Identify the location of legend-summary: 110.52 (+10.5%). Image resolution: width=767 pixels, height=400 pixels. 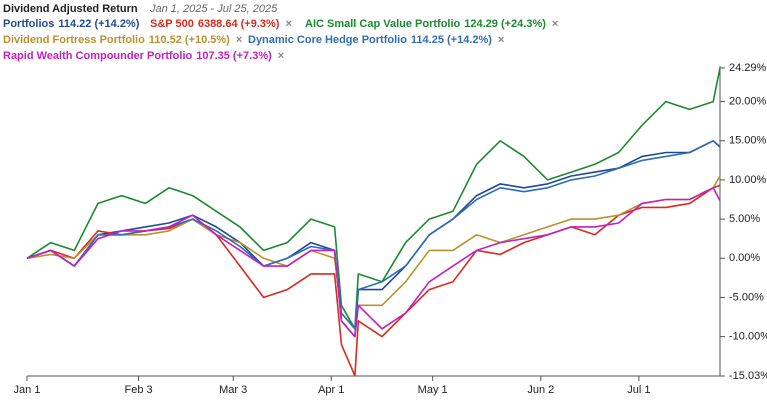
(189, 40).